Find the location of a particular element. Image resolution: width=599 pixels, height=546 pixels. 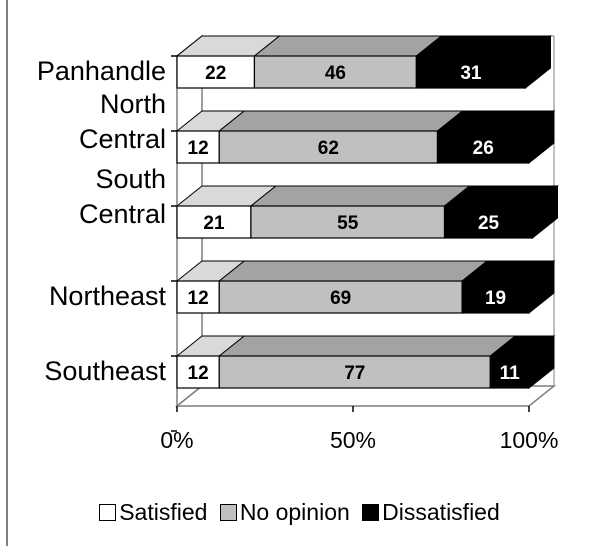

legend-item-satisfied: Satisfied is located at coordinates (153, 512).